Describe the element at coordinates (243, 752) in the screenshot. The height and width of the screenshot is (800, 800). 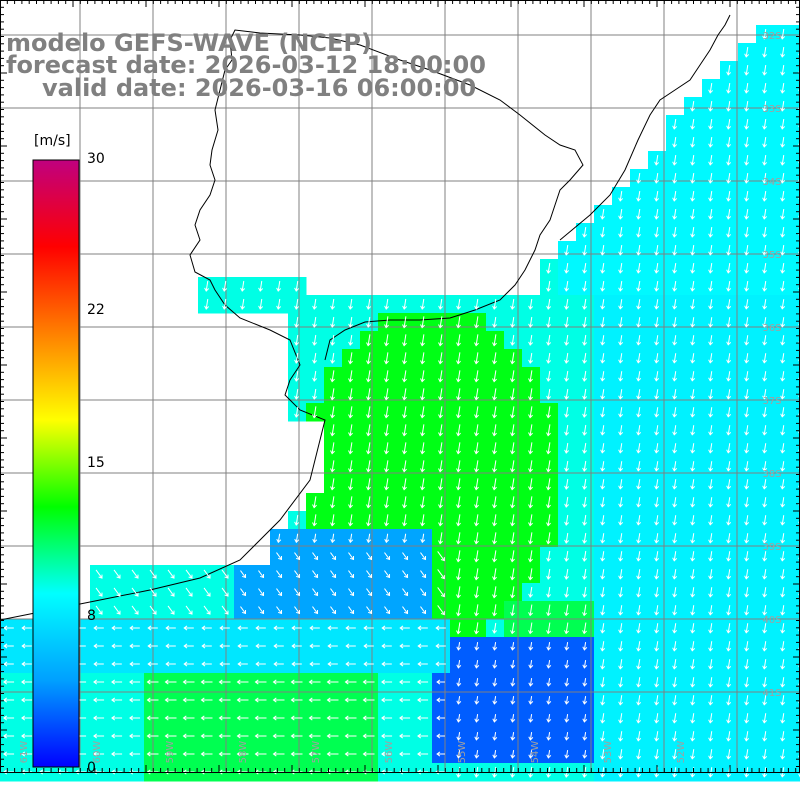
I see `lon-label: 58W` at that location.